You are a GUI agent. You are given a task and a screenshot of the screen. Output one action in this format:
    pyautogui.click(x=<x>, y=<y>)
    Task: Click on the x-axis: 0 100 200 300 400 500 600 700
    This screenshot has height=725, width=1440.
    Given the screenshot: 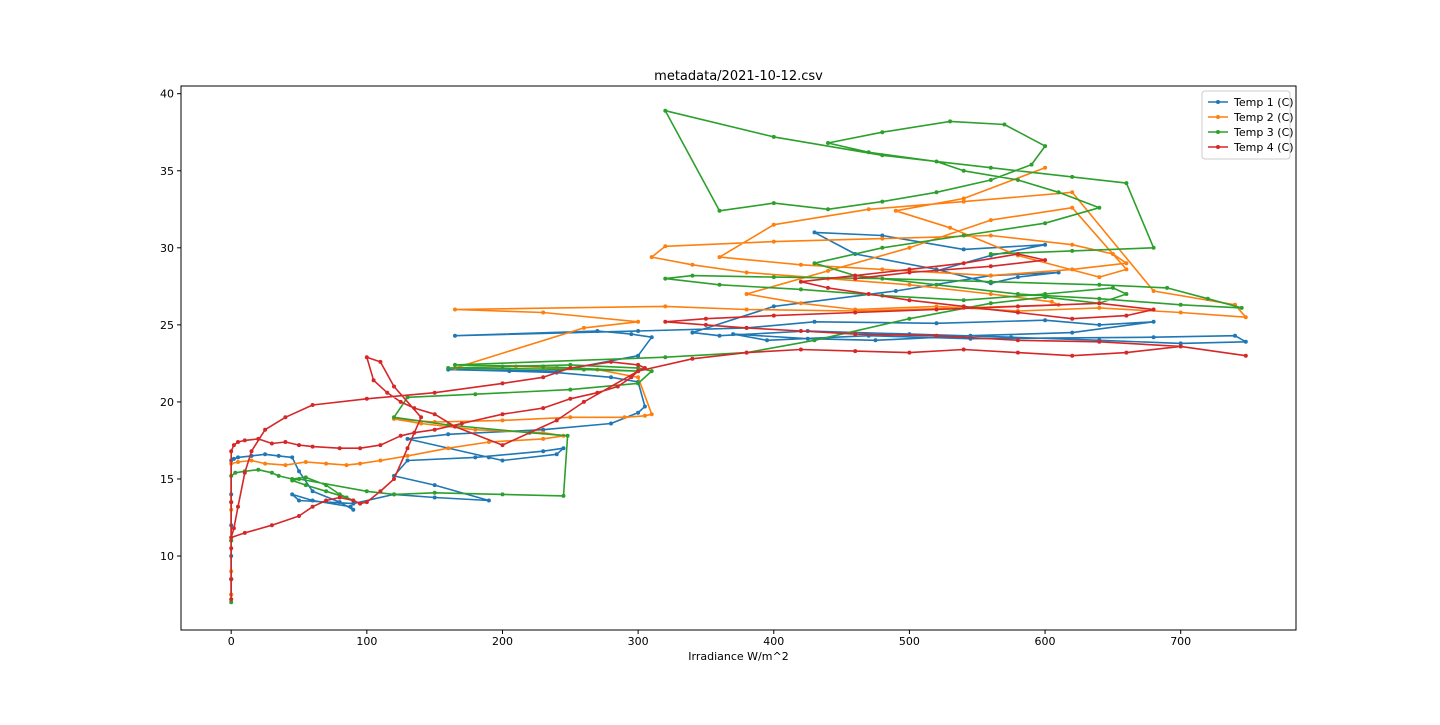 What is the action you would take?
    pyautogui.click(x=709, y=639)
    